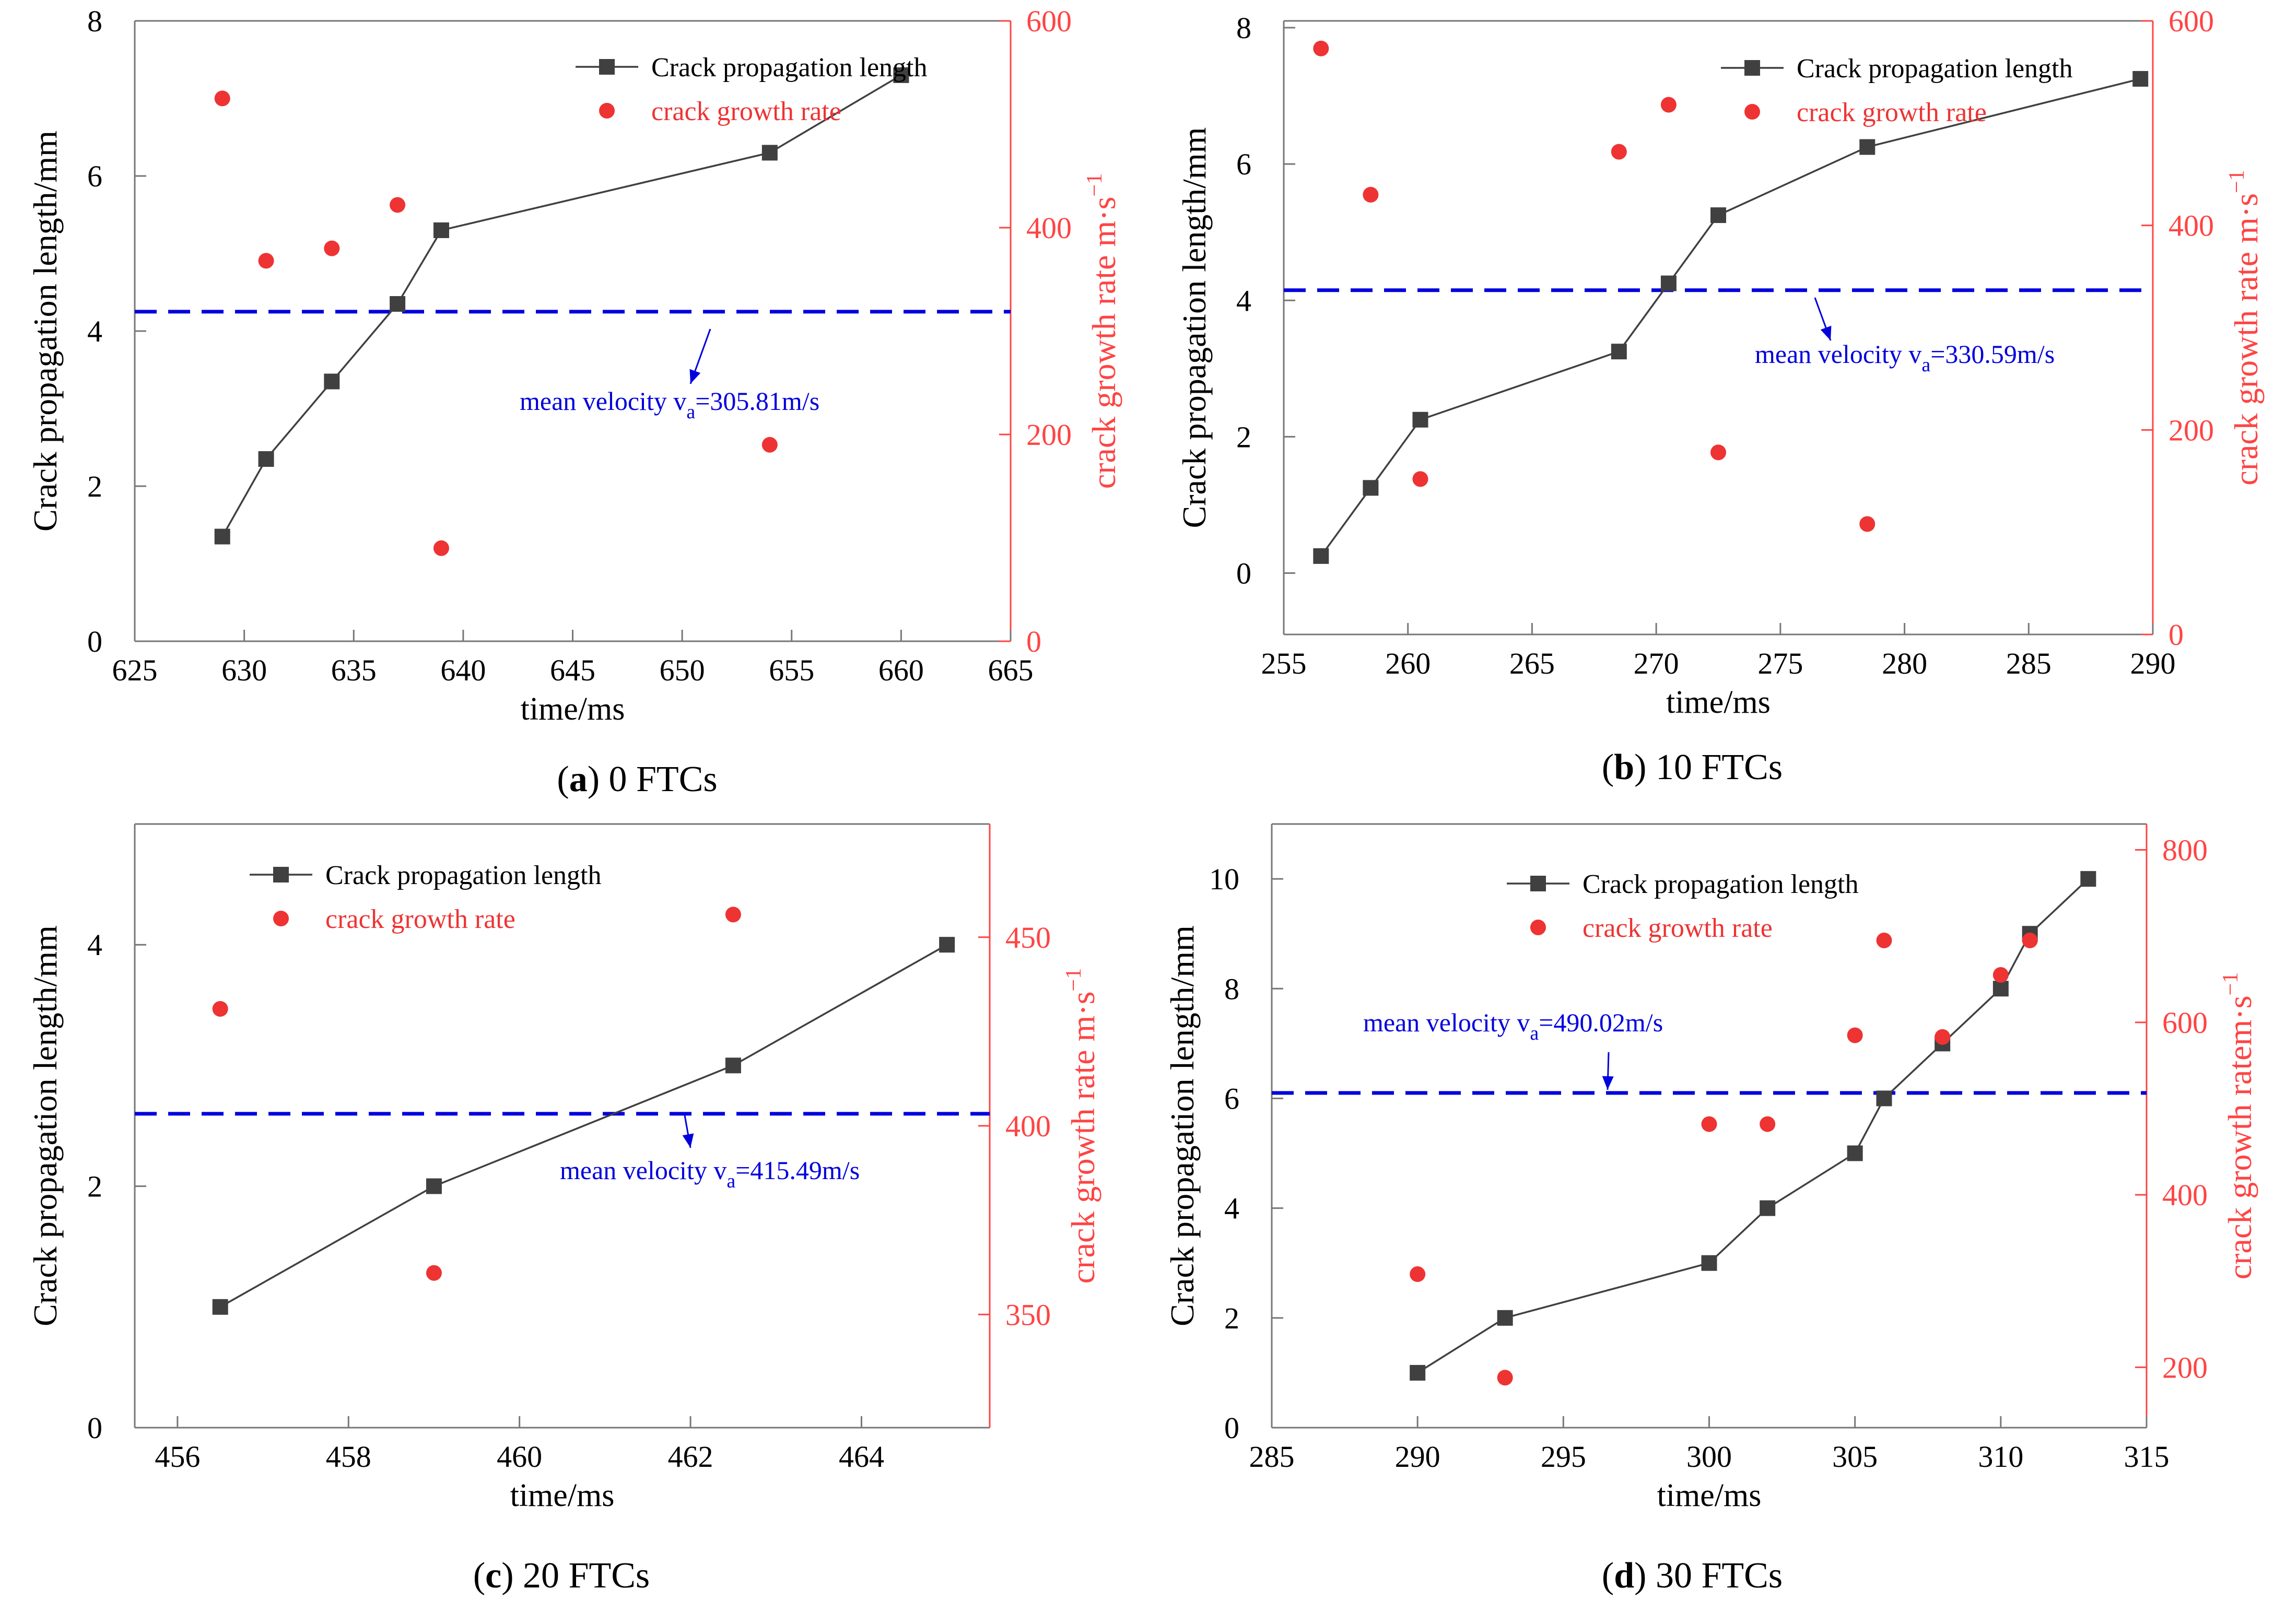 Image resolution: width=2274 pixels, height=1624 pixels. I want to click on panel-caption: (a) 0 FTCs, so click(637, 779).